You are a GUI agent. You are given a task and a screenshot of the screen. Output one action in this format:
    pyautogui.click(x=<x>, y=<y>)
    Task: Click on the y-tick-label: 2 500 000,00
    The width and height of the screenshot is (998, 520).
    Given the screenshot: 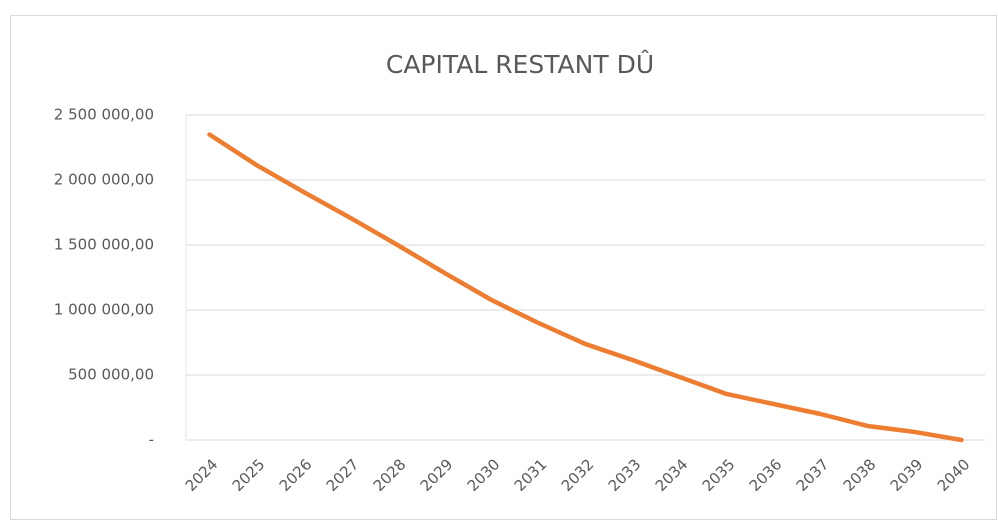 What is the action you would take?
    pyautogui.click(x=104, y=115)
    